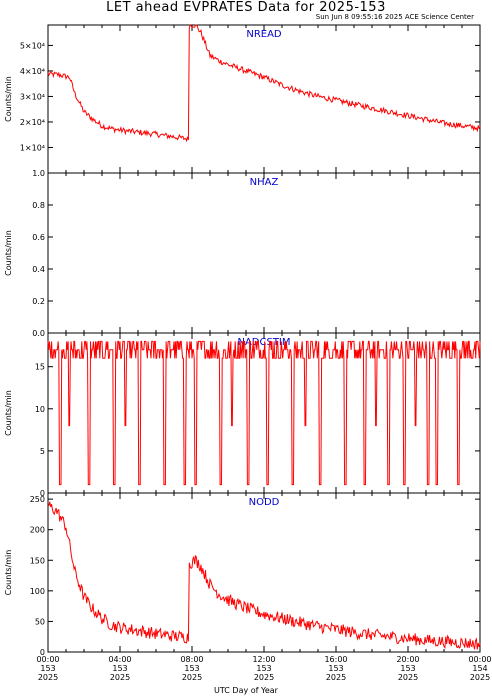 The height and width of the screenshot is (700, 492). Describe the element at coordinates (264, 34) in the screenshot. I see `panel-label: NREAD` at that location.